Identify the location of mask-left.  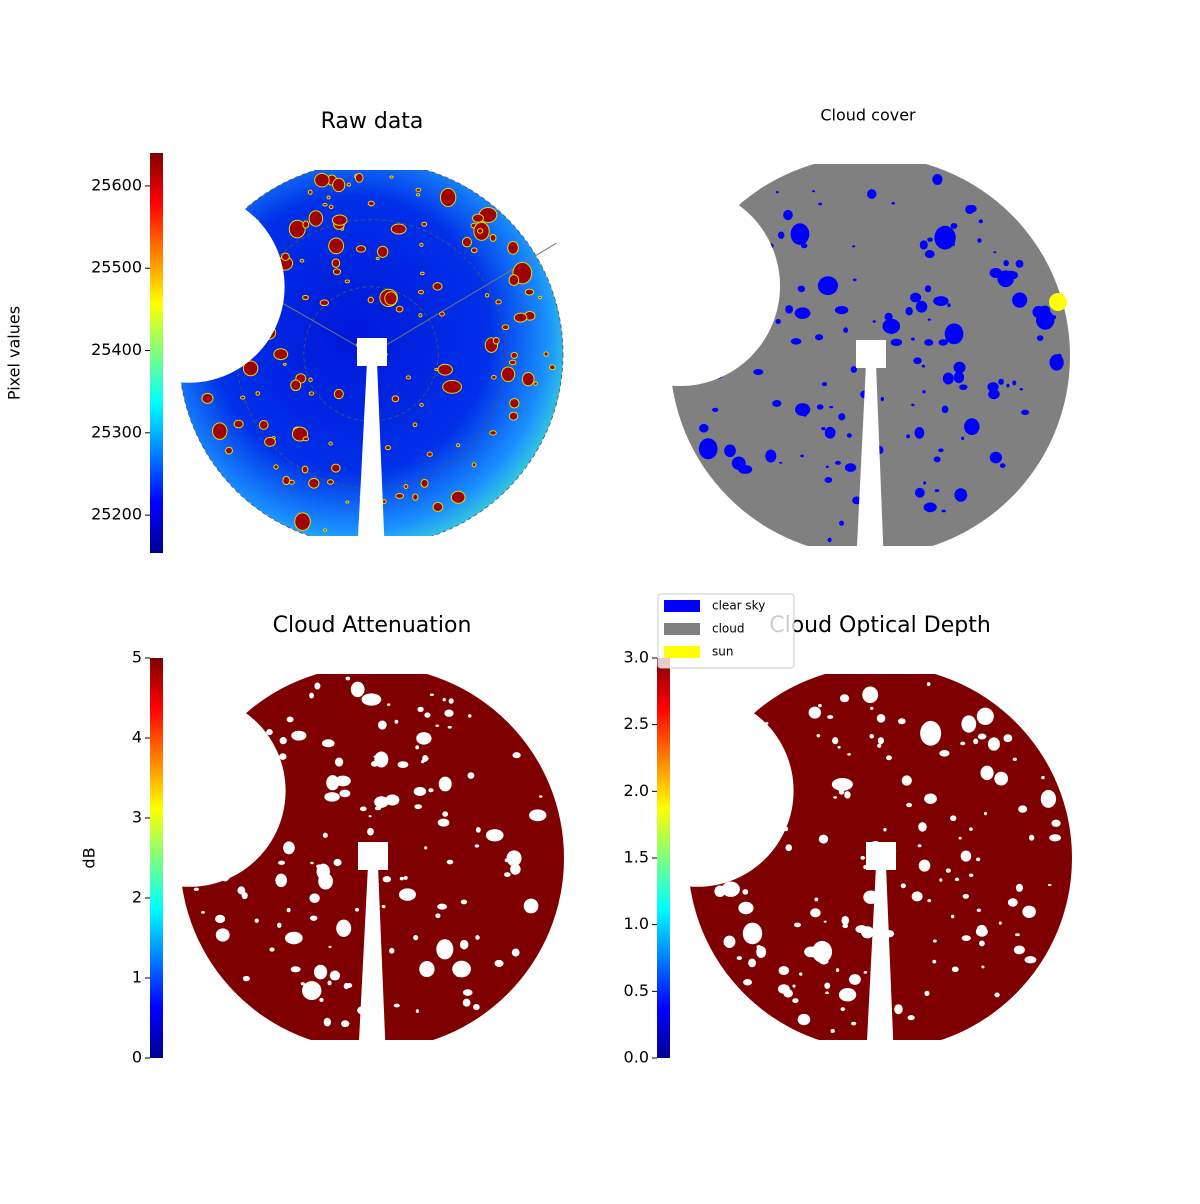
(690, 1021).